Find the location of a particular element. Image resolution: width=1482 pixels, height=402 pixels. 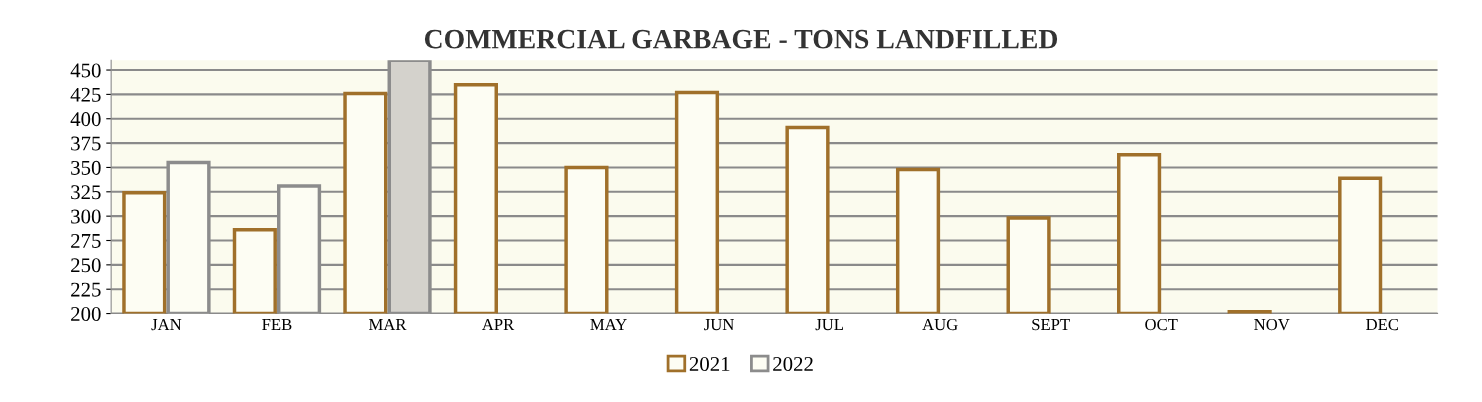

x-tick-label: SEPT is located at coordinates (1051, 324).